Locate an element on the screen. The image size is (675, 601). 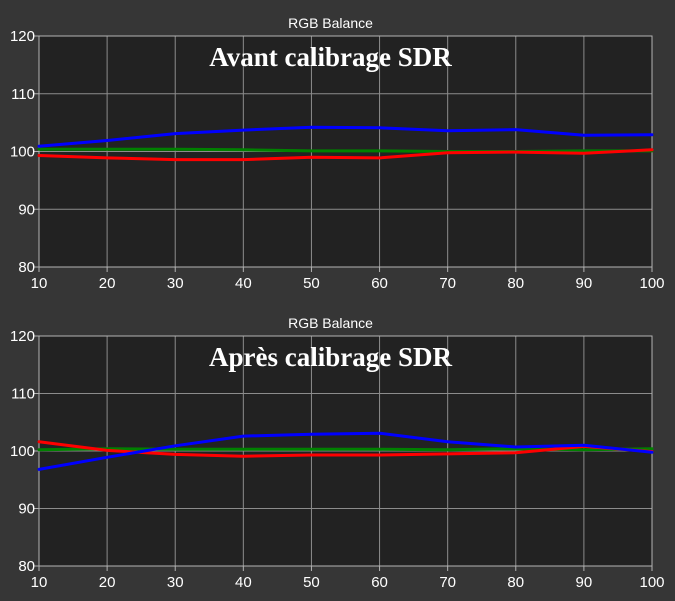
chart-annotation: Avant calibrage SDR is located at coordinates (330, 57).